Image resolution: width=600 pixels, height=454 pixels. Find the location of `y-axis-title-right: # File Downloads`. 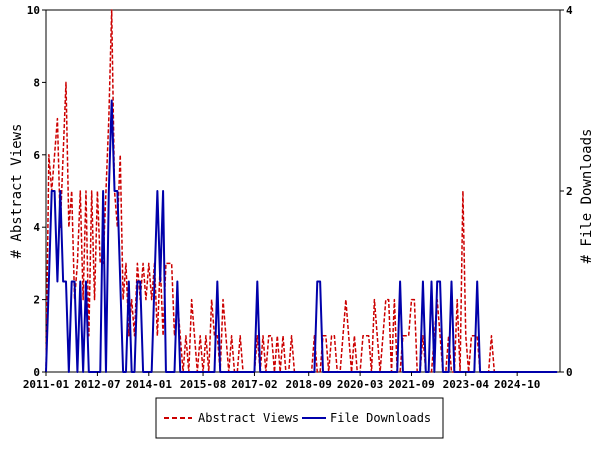

y-axis-title-right: # File Downloads is located at coordinates (587, 196).